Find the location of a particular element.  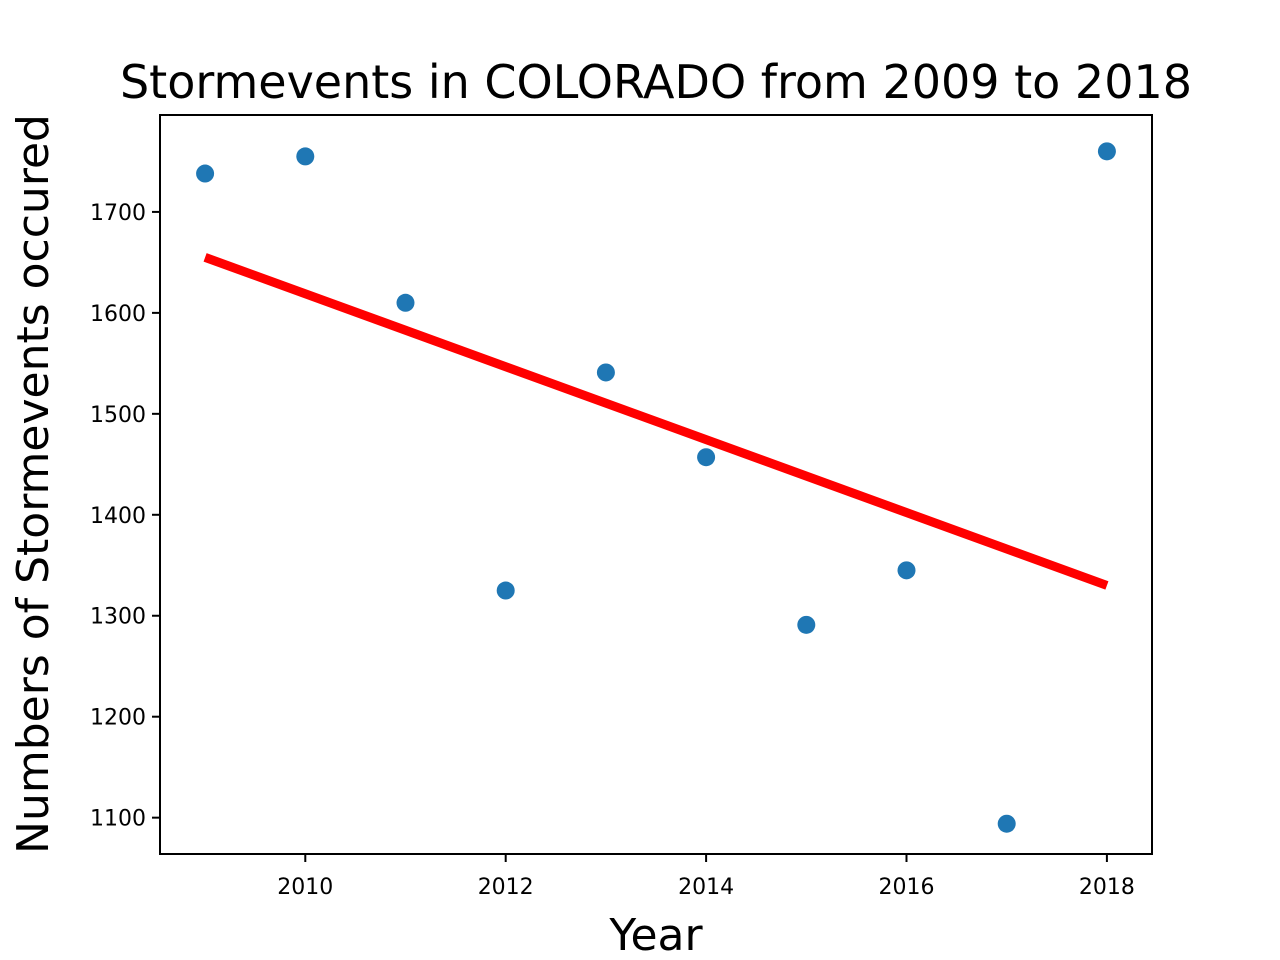

x-tick-label: 2016 is located at coordinates (907, 887).